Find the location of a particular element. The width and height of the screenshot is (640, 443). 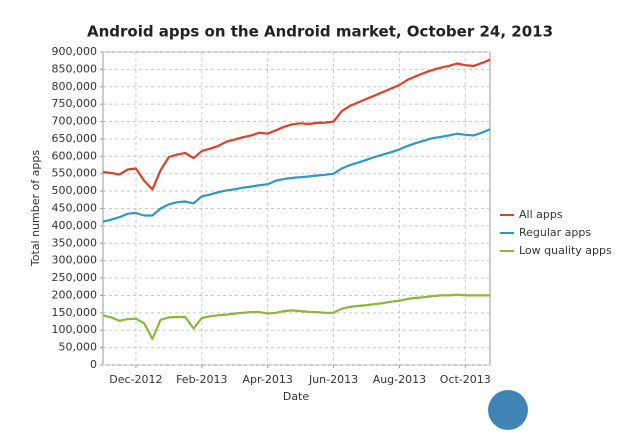

y-tick-label: 900,000 is located at coordinates (75, 51).